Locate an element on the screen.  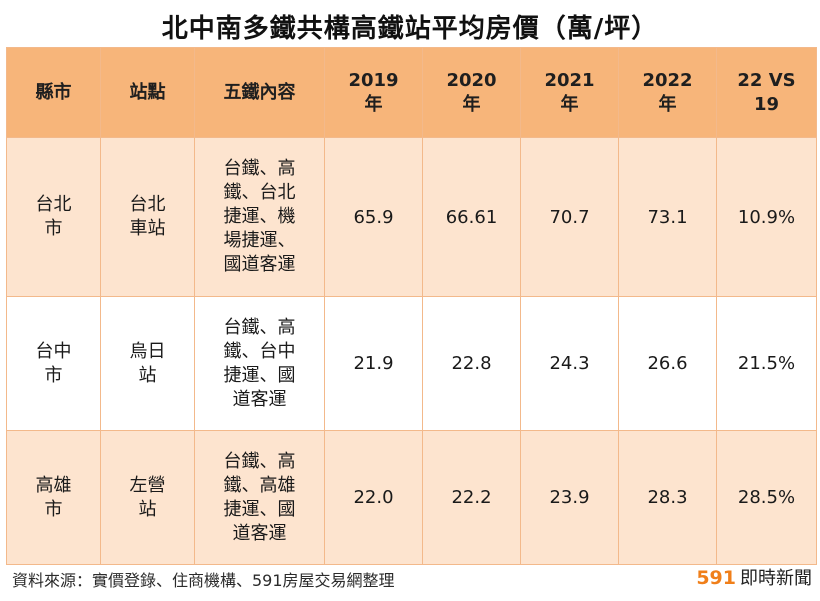
page-title: 北中南多鐵共構高鐵站平均房價（萬/坪） is located at coordinates (410, 29).